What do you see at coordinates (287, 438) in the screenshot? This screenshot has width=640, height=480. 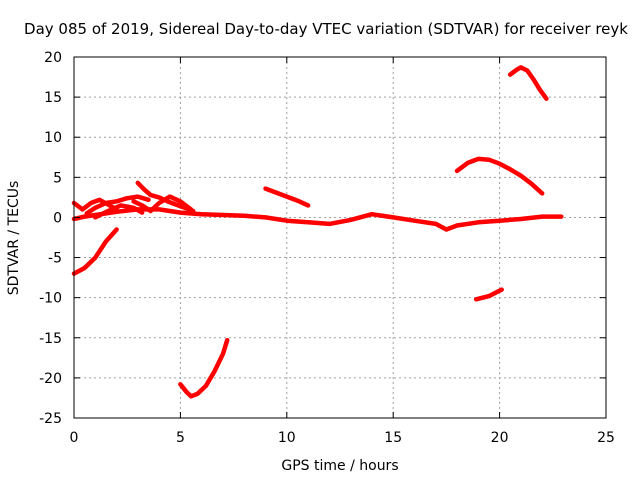 I see `x-tick-label: 10` at bounding box center [287, 438].